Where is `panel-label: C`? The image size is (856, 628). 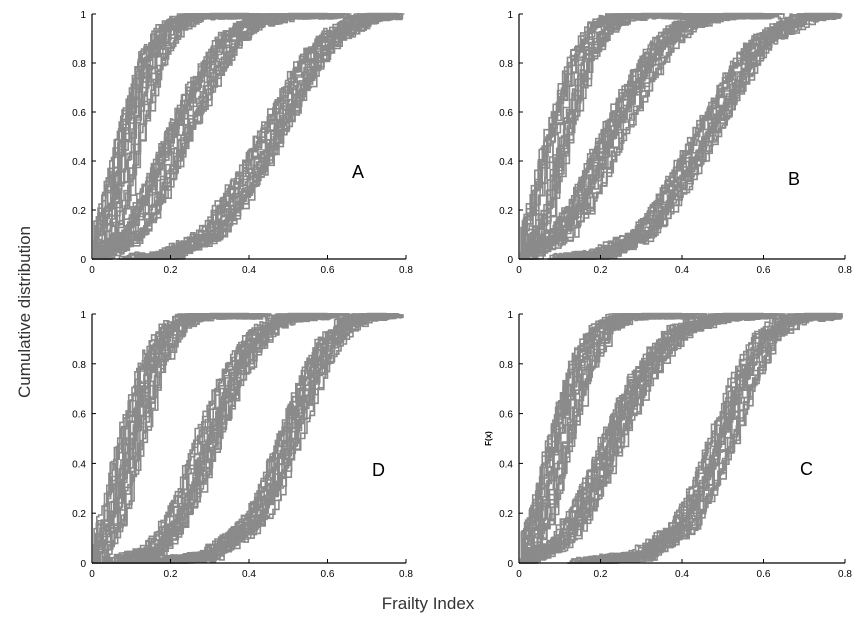 panel-label: C is located at coordinates (806, 469).